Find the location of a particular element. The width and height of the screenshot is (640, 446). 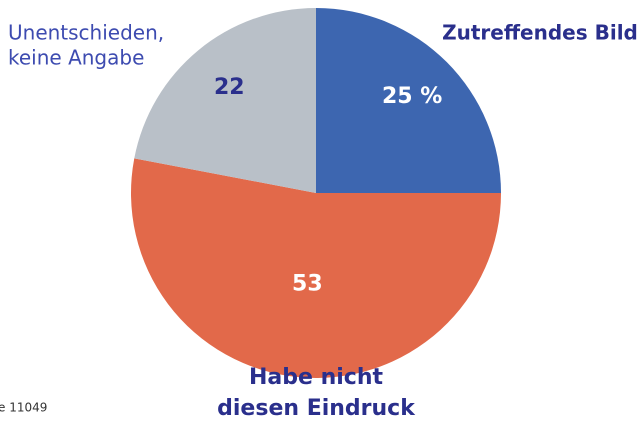

category-label: keine Angabe is located at coordinates (76, 58).